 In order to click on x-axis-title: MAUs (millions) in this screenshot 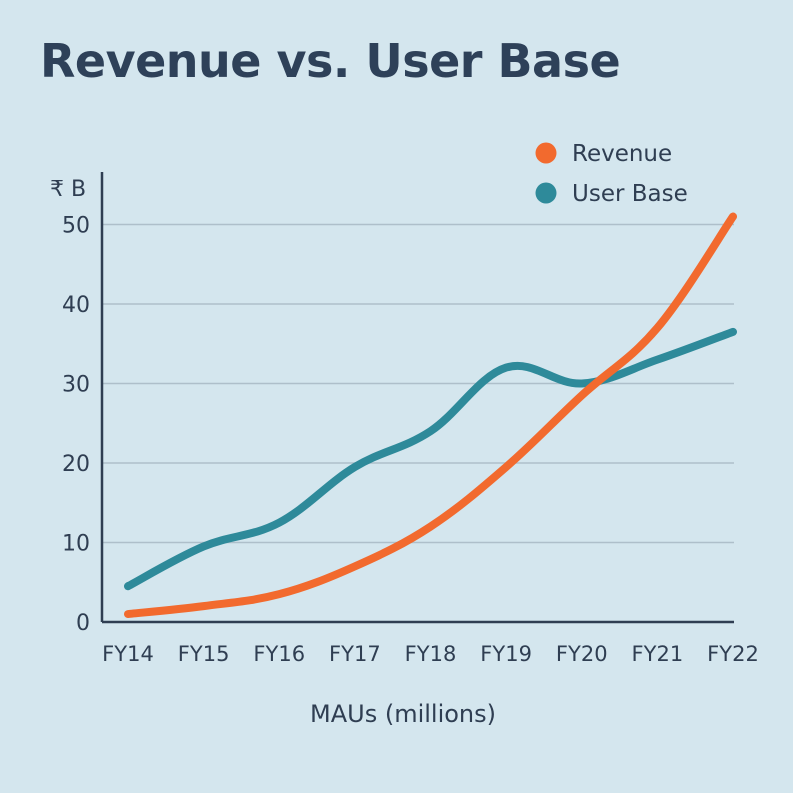, I will do `click(403, 714)`.